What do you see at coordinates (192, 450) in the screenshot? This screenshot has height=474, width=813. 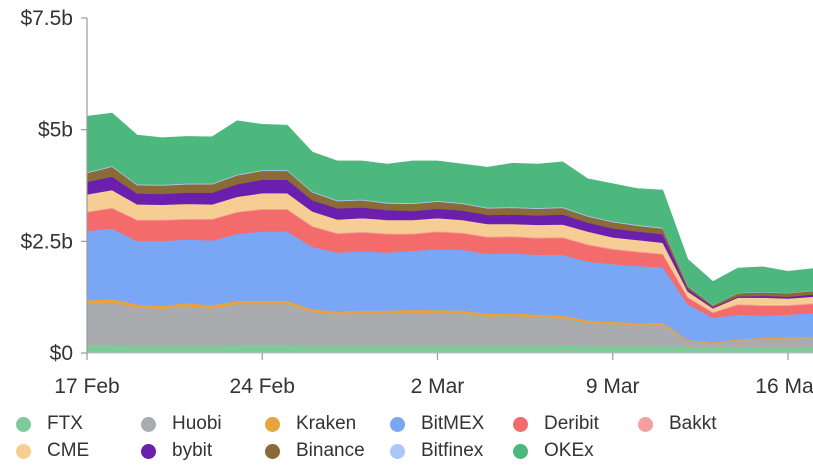 I see `legend-label: bybit` at bounding box center [192, 450].